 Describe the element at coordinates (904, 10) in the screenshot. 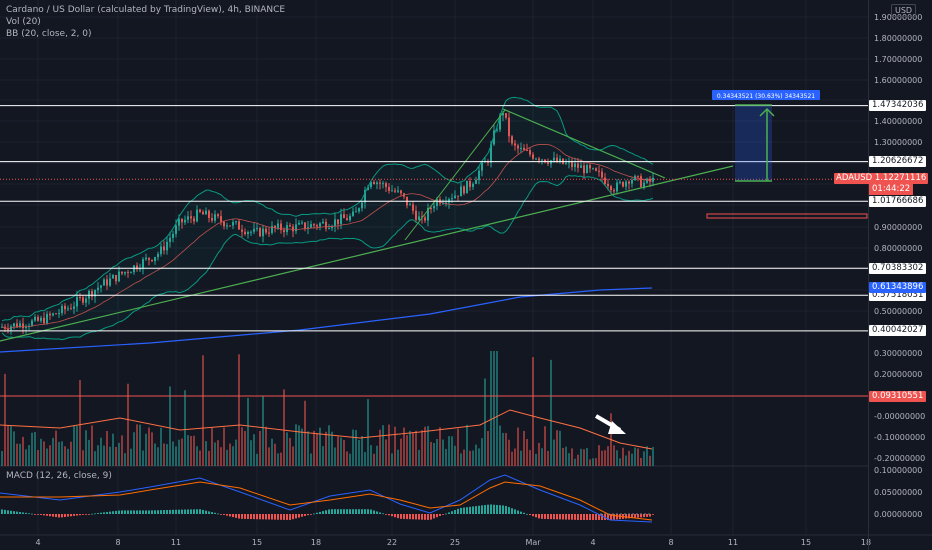

I see `currency-badge: USD` at that location.